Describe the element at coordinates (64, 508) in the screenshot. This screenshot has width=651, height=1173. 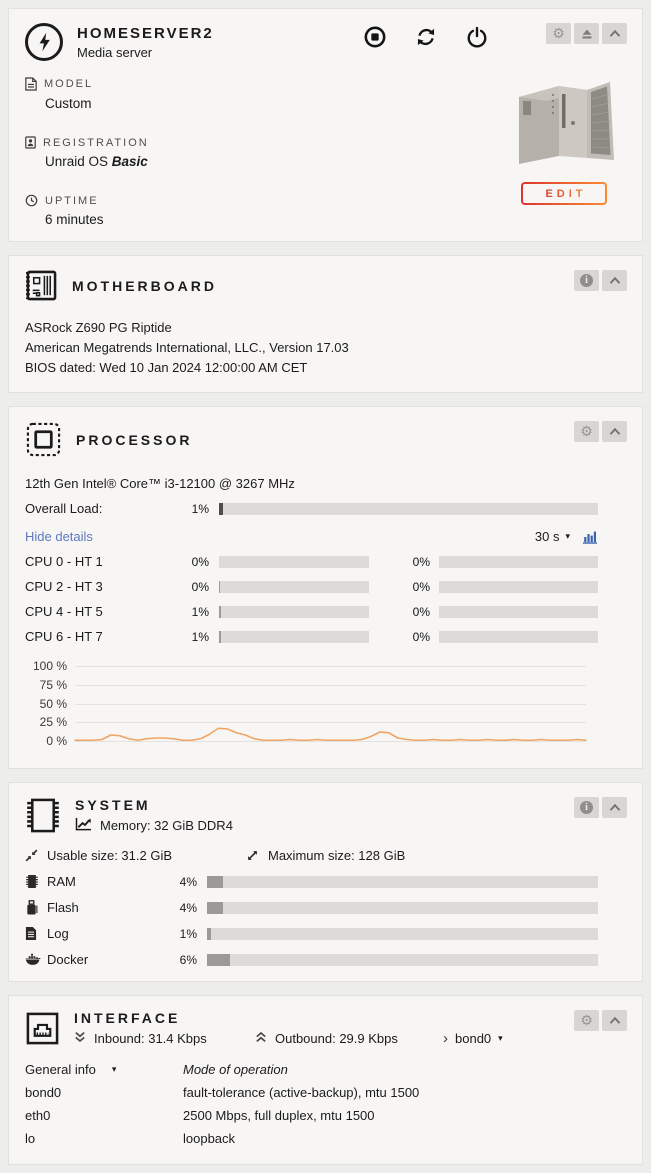
I see `overall-load-label: Overall Load:` at that location.